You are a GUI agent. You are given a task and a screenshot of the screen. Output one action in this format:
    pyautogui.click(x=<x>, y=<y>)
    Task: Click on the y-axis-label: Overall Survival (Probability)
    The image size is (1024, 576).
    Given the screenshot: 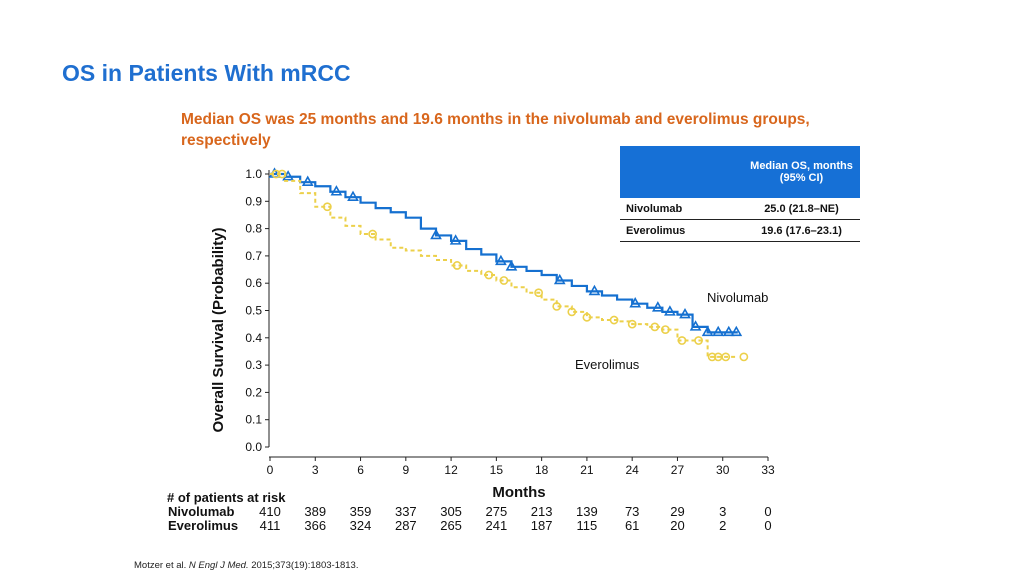 What is the action you would take?
    pyautogui.click(x=218, y=329)
    